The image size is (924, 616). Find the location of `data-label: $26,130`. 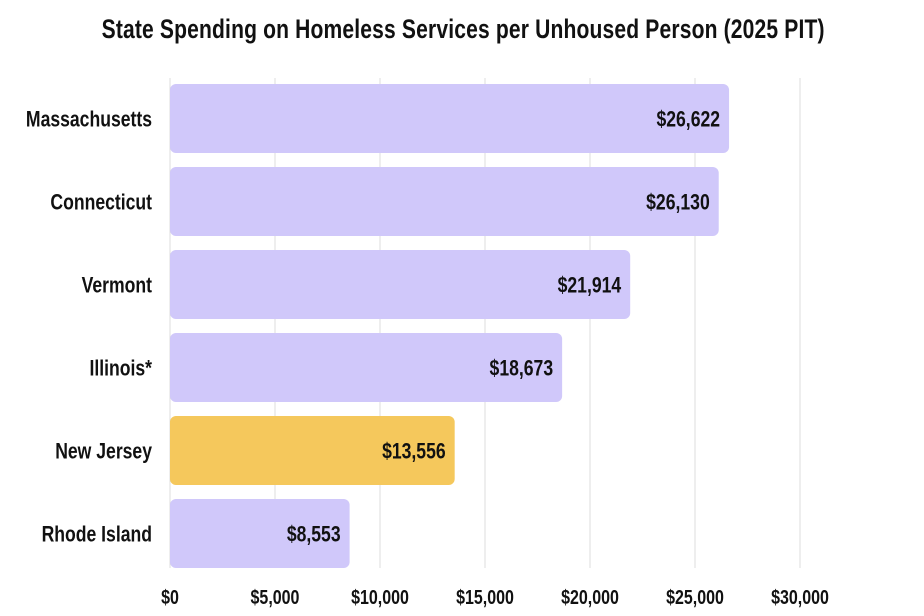

data-label: $26,130 is located at coordinates (678, 203).